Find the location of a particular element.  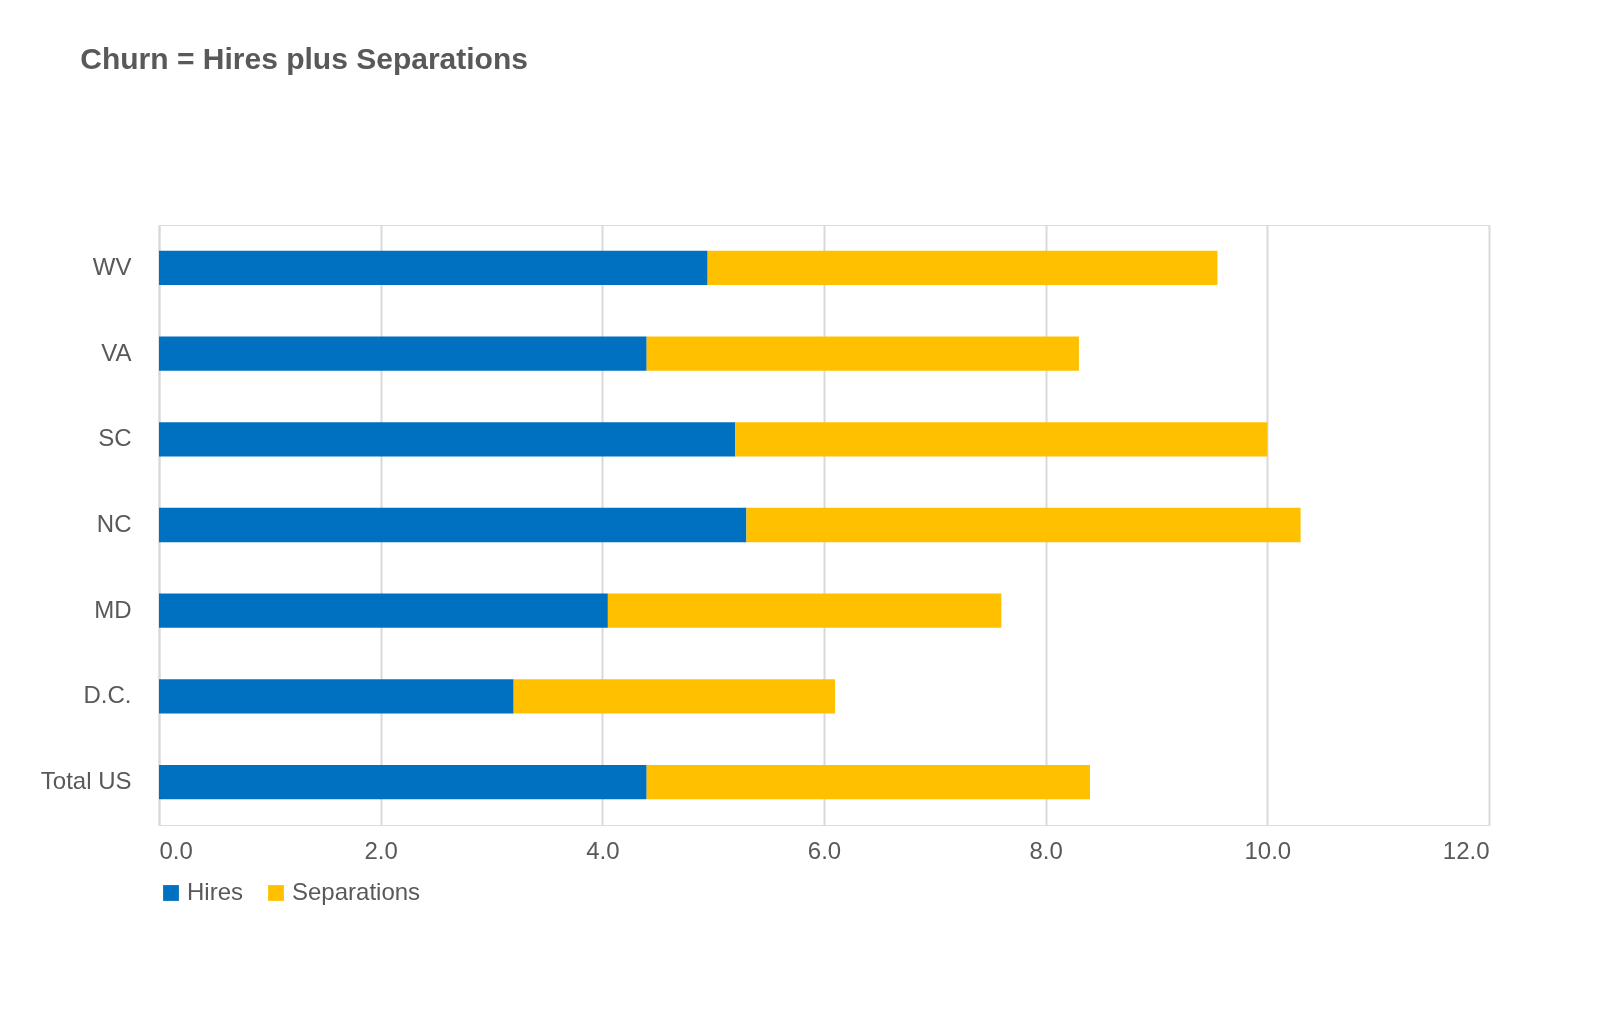

y-tick-label: MD is located at coordinates (113, 609).